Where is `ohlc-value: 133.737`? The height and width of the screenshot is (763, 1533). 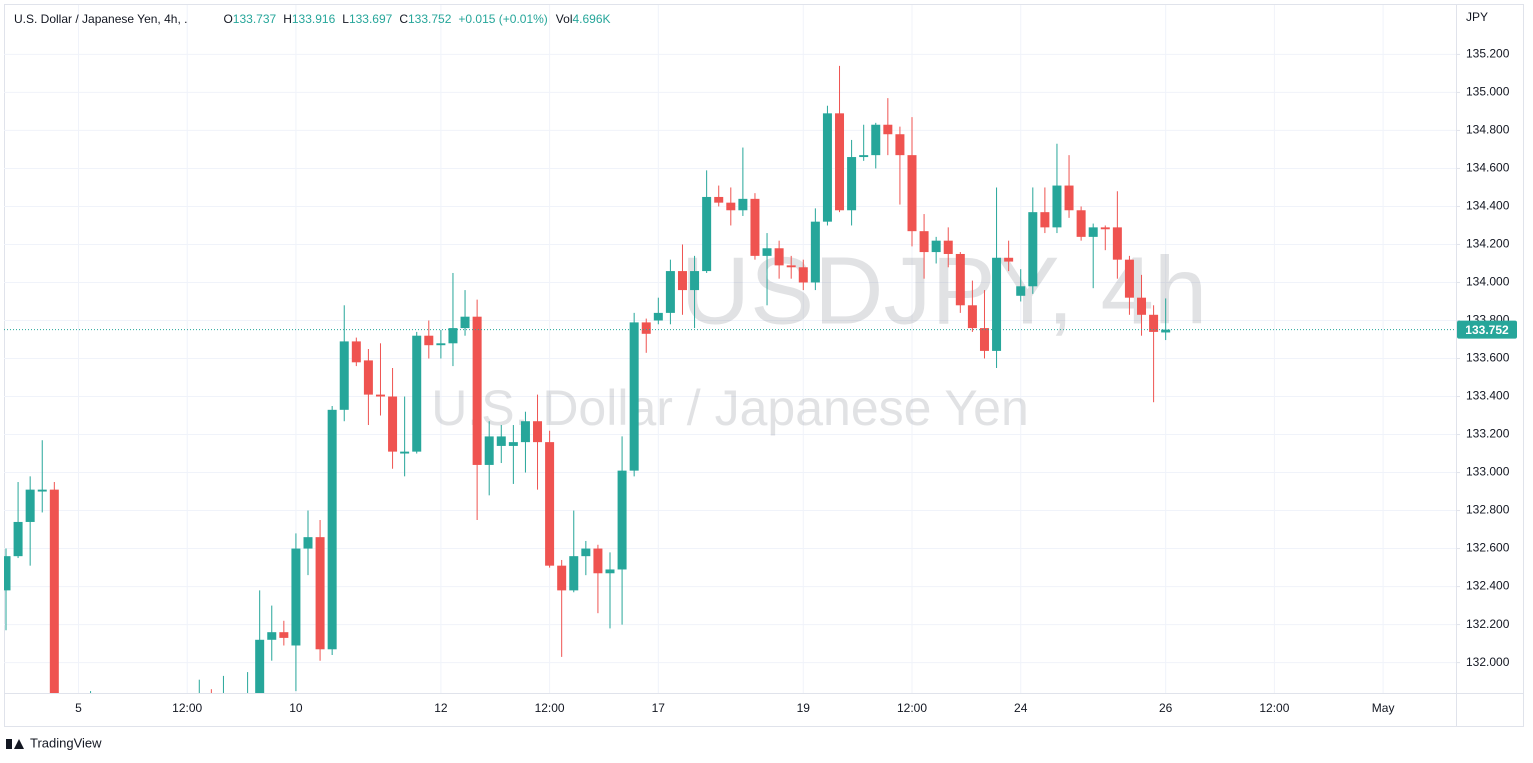
ohlc-value: 133.737 is located at coordinates (255, 19).